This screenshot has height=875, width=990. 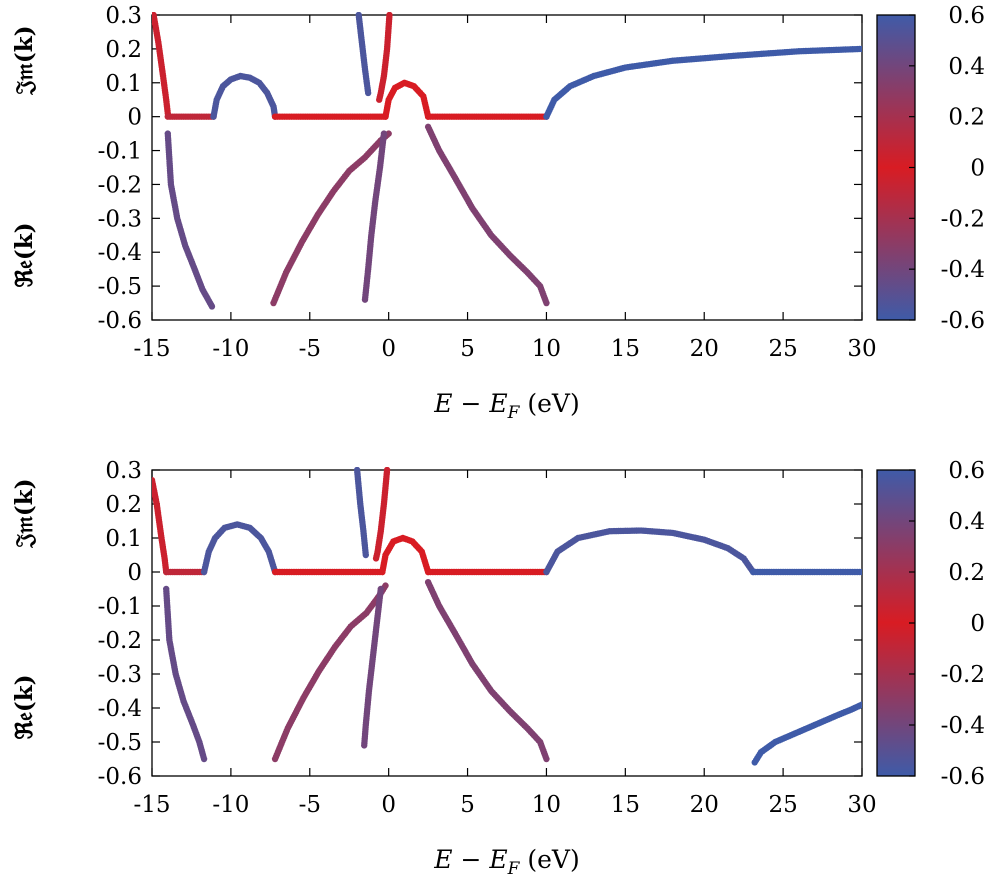 I want to click on x-tick-label: 5, so click(x=467, y=349).